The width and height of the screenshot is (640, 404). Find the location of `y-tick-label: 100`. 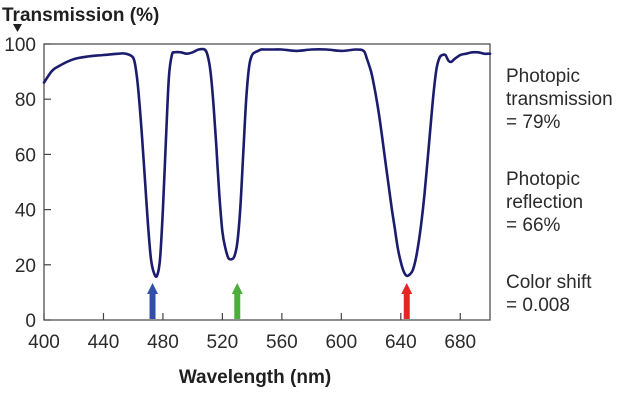

y-tick-label: 100 is located at coordinates (20, 45).